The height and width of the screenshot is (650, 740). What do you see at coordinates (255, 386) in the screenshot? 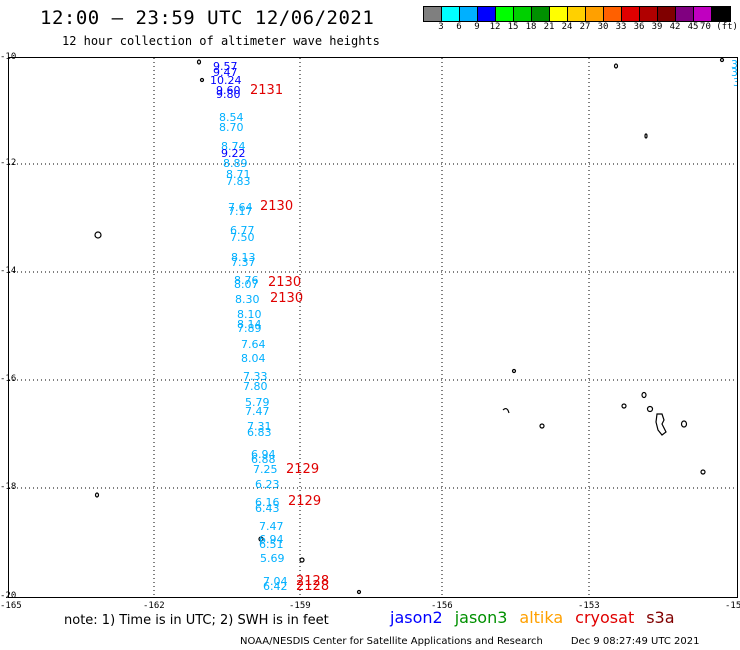
I see `wave-height-value: 7.80` at bounding box center [255, 386].